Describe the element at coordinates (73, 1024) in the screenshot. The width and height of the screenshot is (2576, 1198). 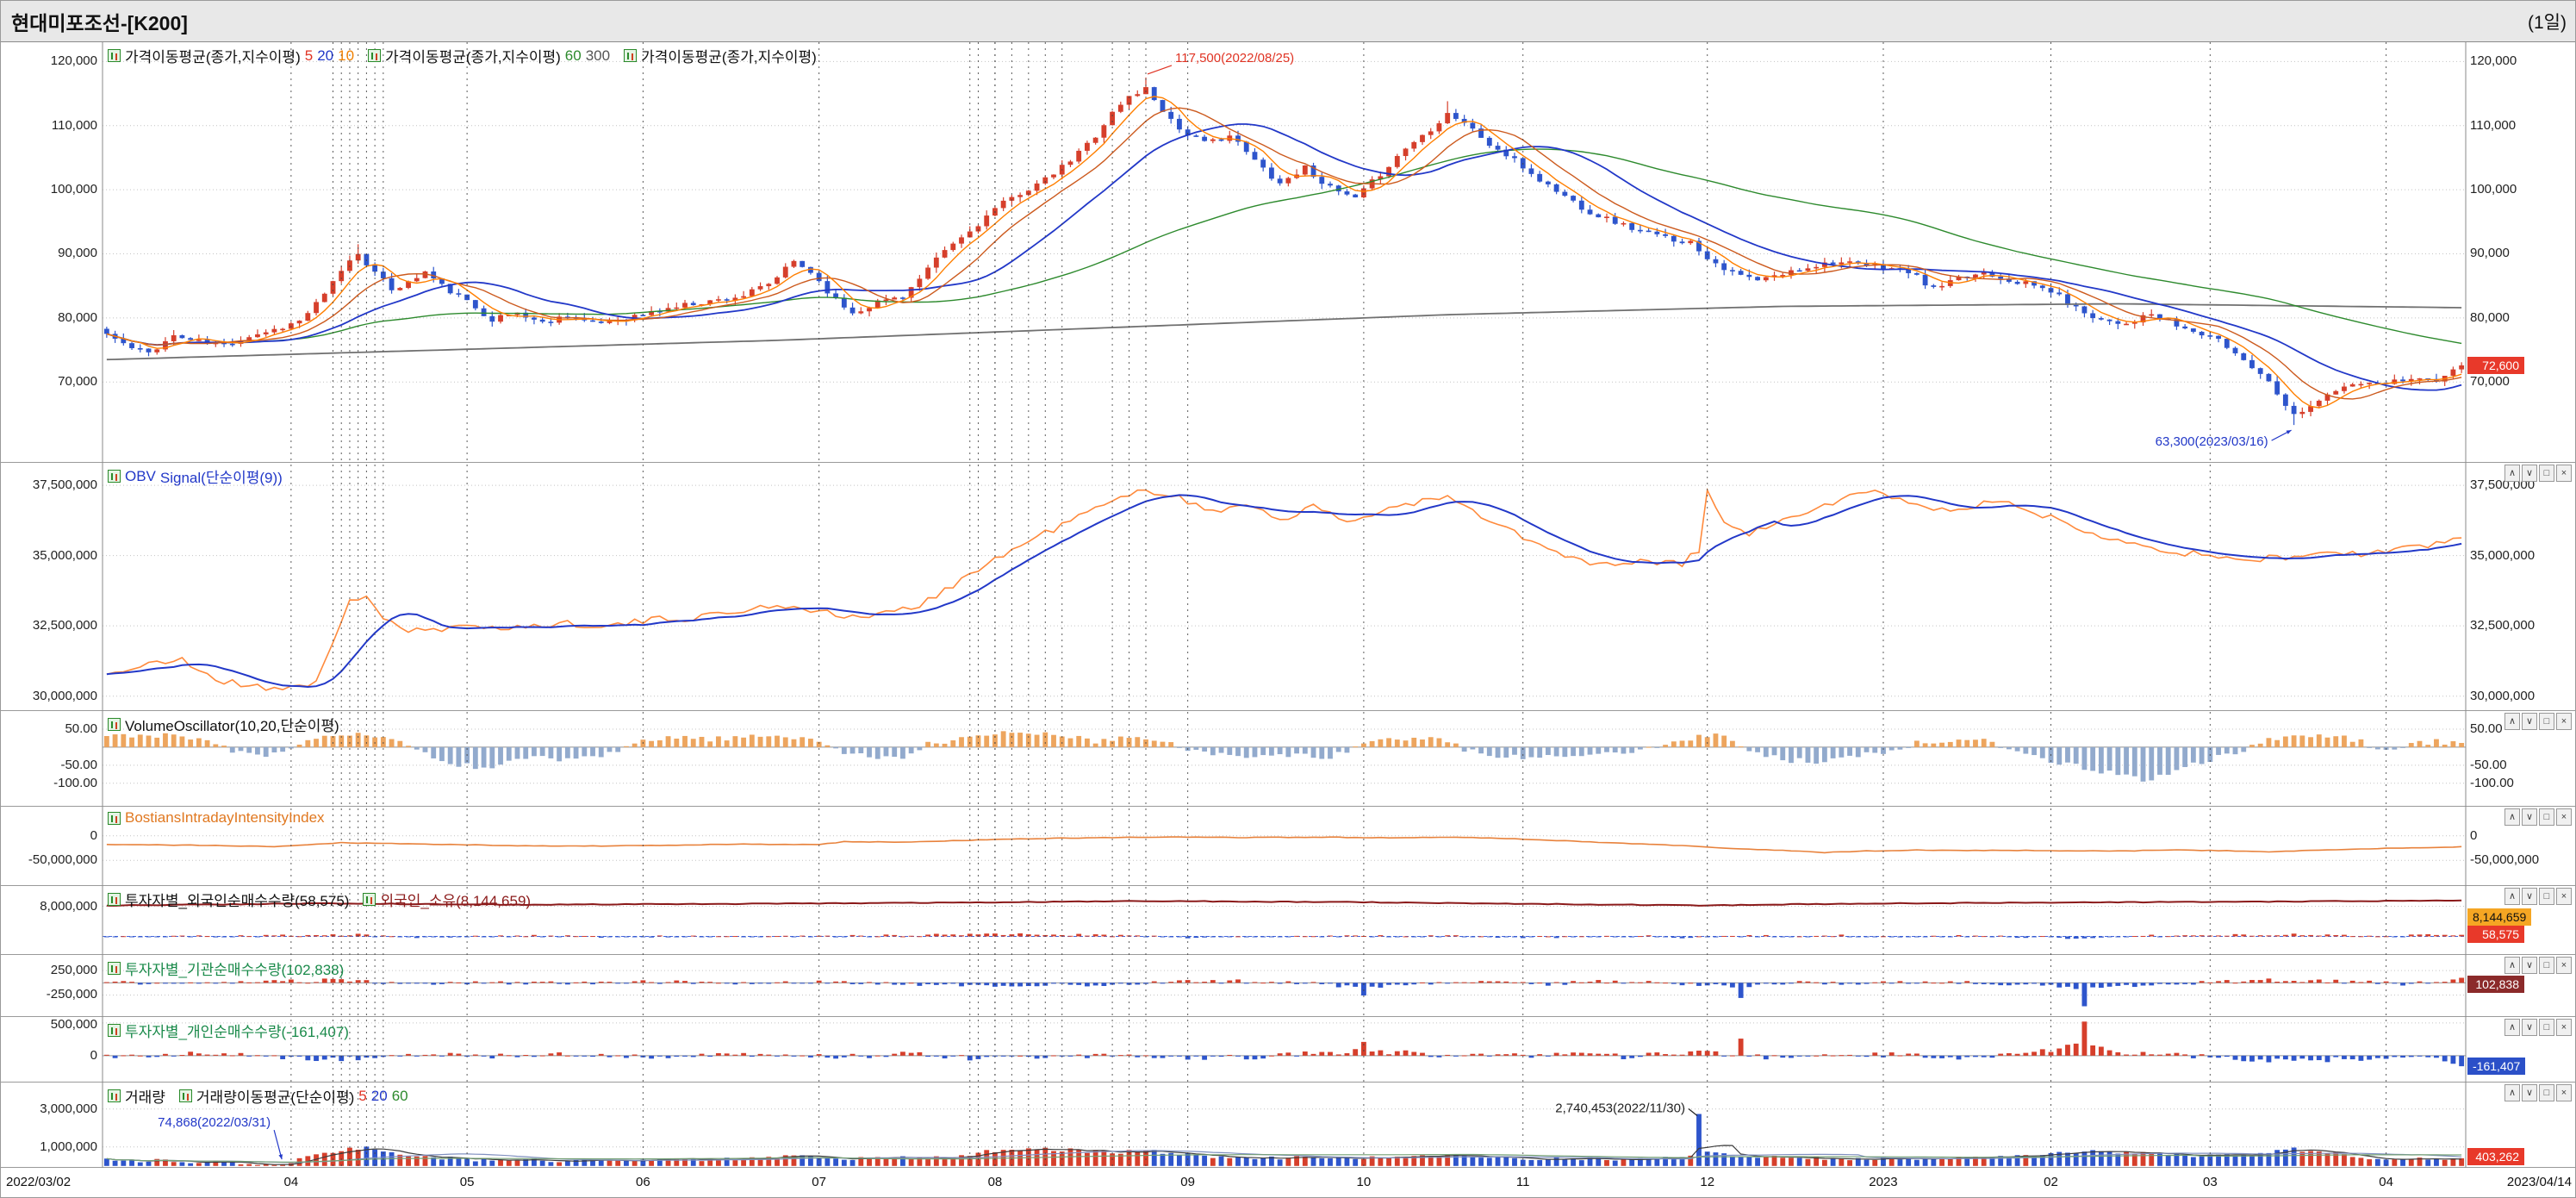
I see `individual-y-axis-label: 500,000` at that location.